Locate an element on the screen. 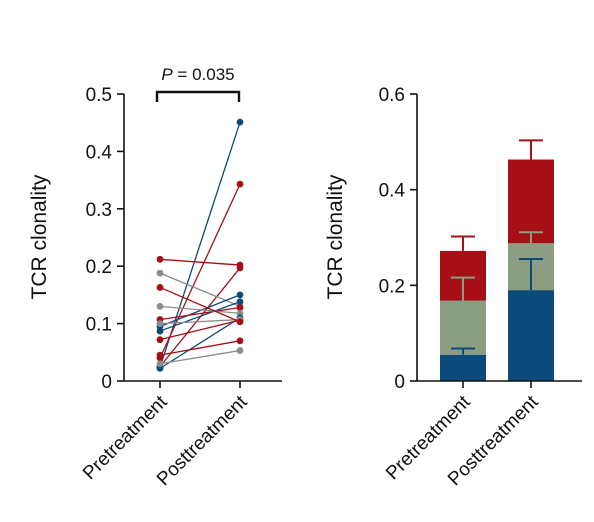 Image resolution: width=594 pixels, height=522 pixels. p-value-annotation: P = 0.035 is located at coordinates (197, 74).